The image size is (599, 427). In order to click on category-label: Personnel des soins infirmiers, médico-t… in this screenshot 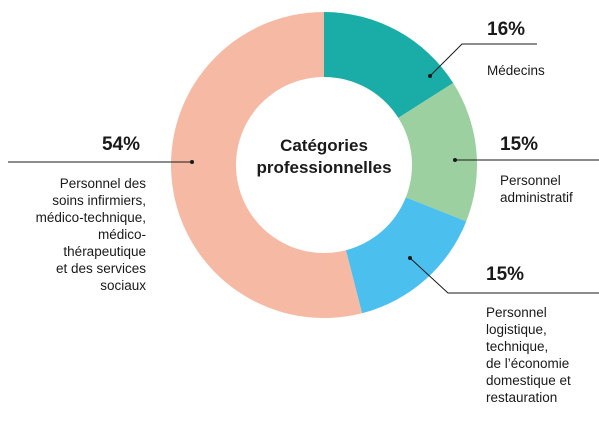, I will do `click(90, 234)`.